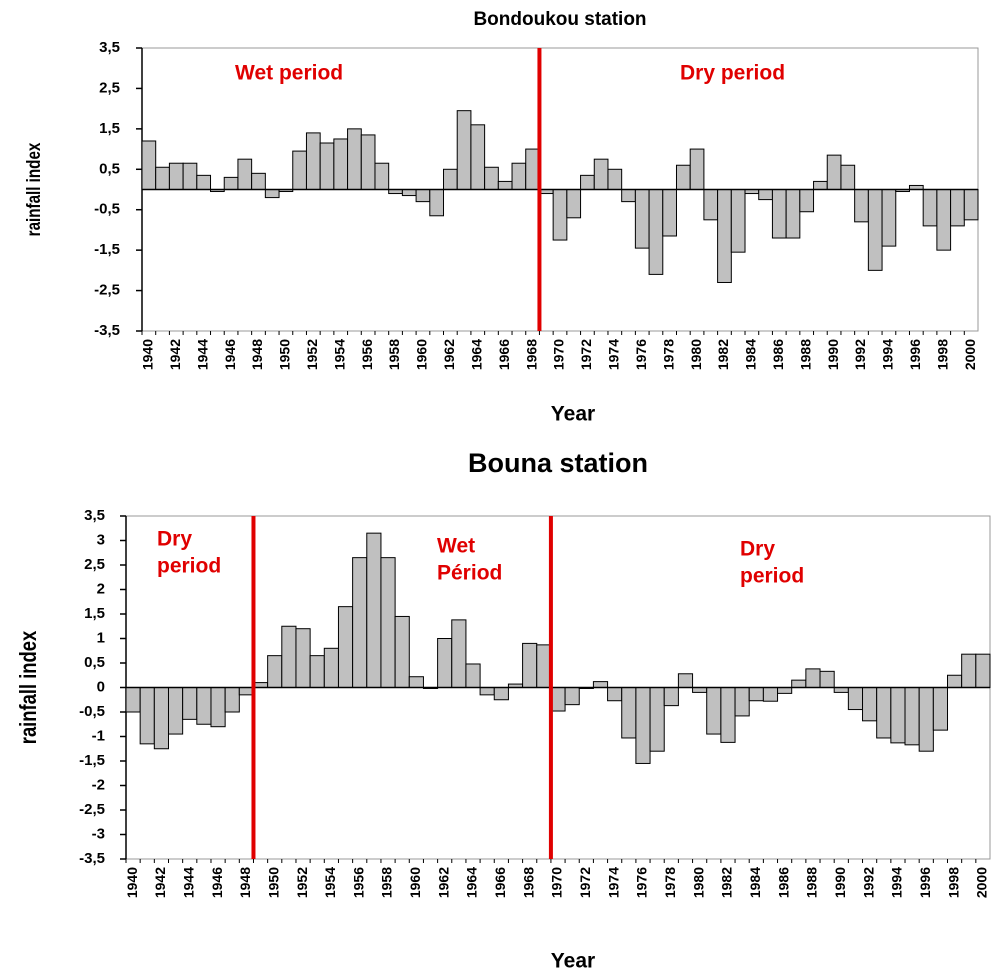  I want to click on period-label: Dry period, so click(732, 73).